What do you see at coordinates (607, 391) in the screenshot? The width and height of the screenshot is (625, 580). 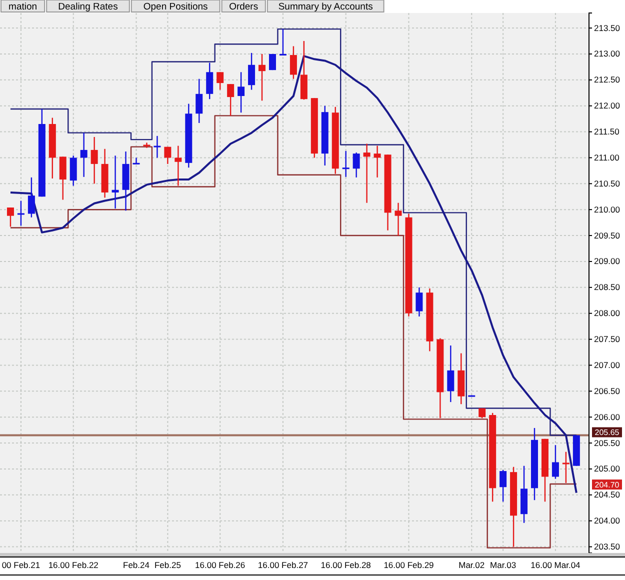 I see `y-tick-label: 206.50` at bounding box center [607, 391].